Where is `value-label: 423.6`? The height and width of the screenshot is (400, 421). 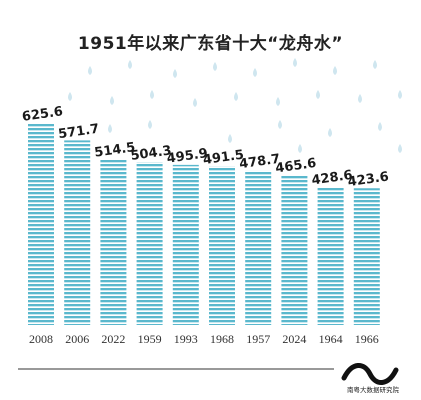 value-label: 423.6 is located at coordinates (368, 179).